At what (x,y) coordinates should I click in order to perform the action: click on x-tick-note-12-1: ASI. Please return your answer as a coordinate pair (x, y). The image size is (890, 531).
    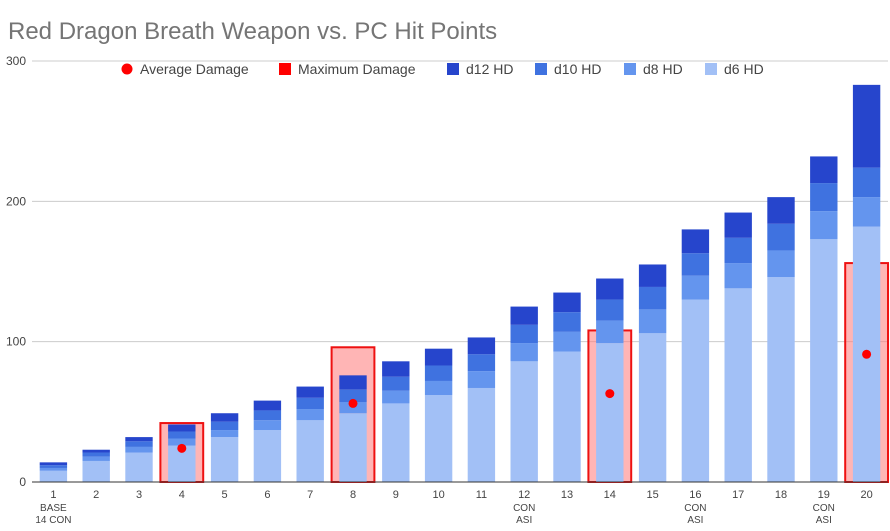
    Looking at the image, I should click on (524, 520).